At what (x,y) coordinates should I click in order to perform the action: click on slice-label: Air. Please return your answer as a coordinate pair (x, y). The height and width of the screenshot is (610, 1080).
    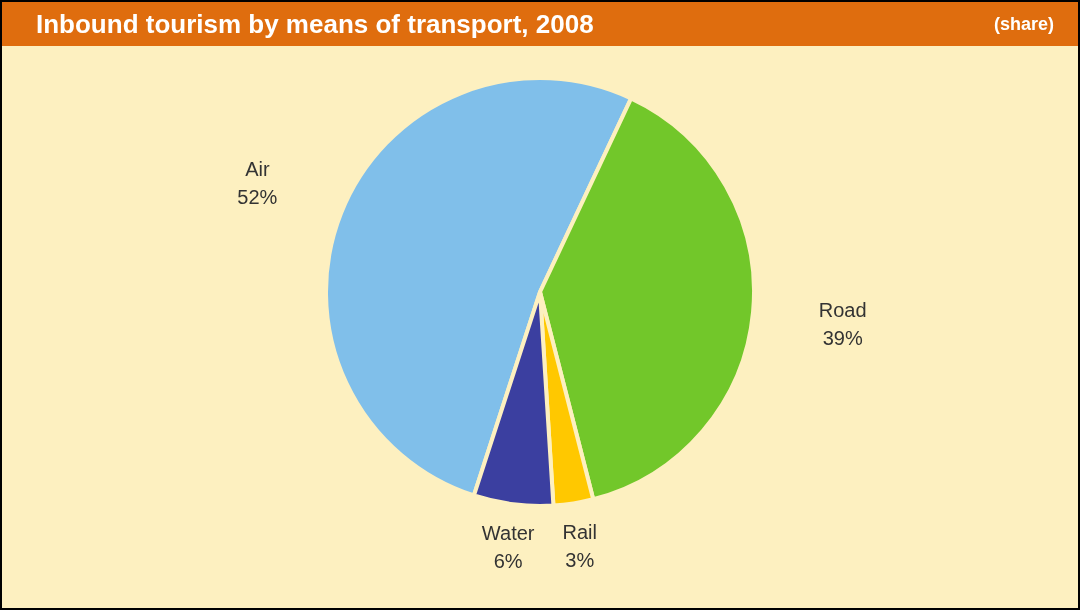
    Looking at the image, I should click on (257, 169).